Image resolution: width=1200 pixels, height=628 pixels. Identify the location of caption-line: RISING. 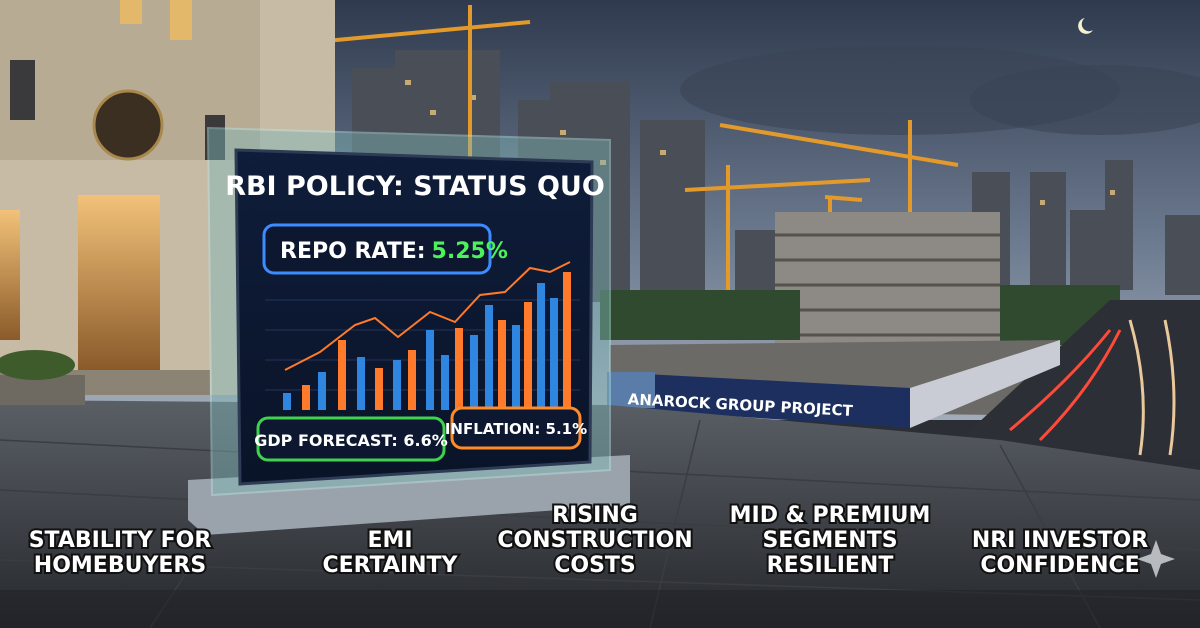
(595, 515).